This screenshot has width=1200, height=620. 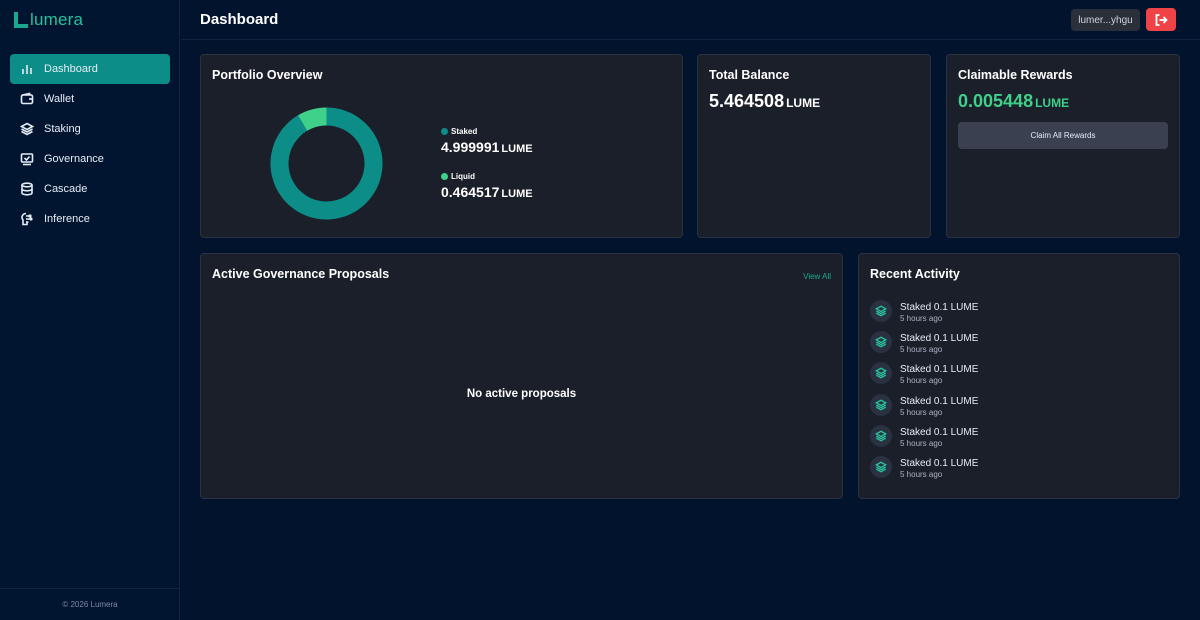 I want to click on liquid-value: 0.464517, so click(x=470, y=192).